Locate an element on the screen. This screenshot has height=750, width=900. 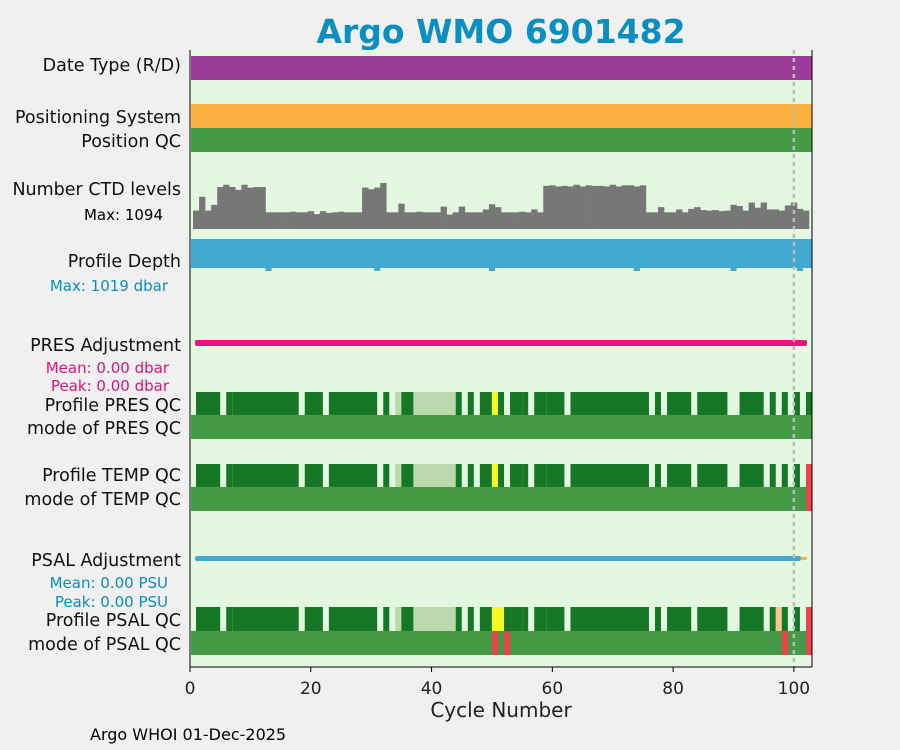
row-label-psal-mode: mode of PSAL QC is located at coordinates (104, 645).